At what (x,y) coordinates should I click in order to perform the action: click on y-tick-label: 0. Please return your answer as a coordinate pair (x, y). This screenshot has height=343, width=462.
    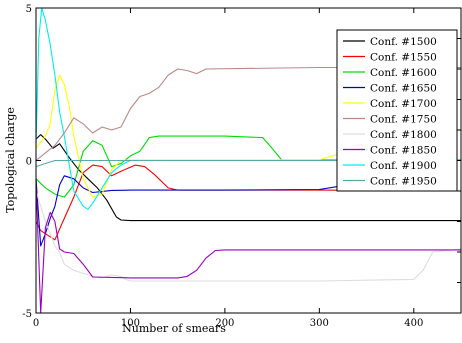
    Looking at the image, I should click on (29, 162).